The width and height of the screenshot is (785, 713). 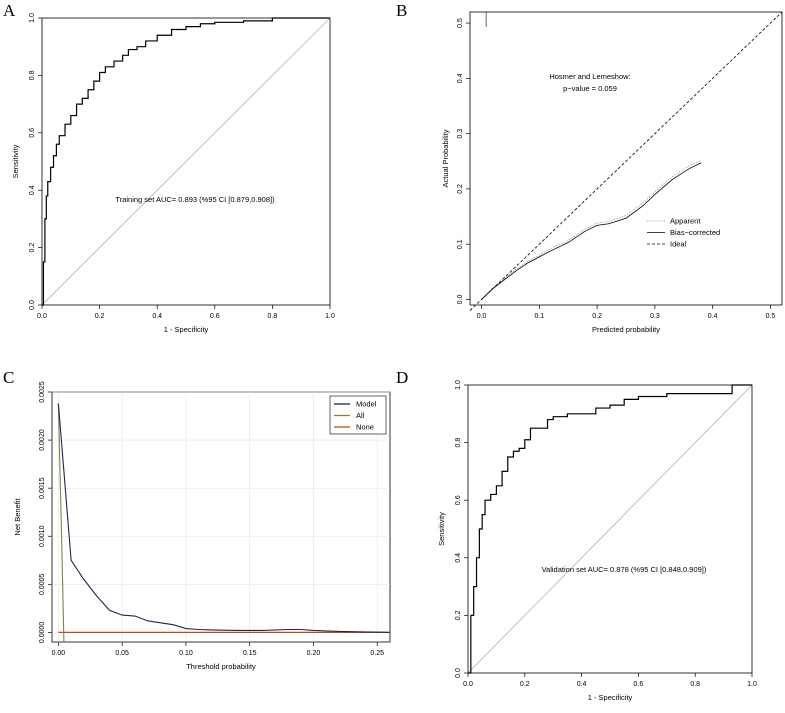 What do you see at coordinates (597, 316) in the screenshot?
I see `panel-b-x-tick-label-2: 0.2` at bounding box center [597, 316].